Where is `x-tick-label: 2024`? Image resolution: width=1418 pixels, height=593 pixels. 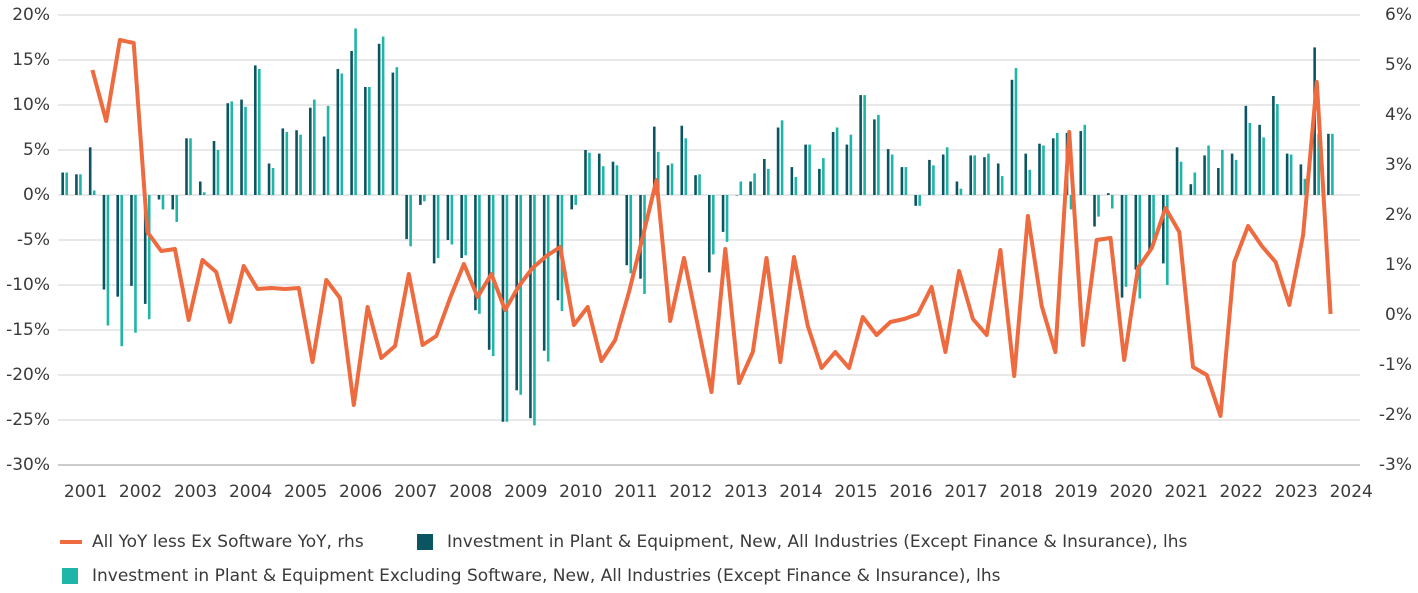
x-tick-label: 2024 is located at coordinates (1351, 492).